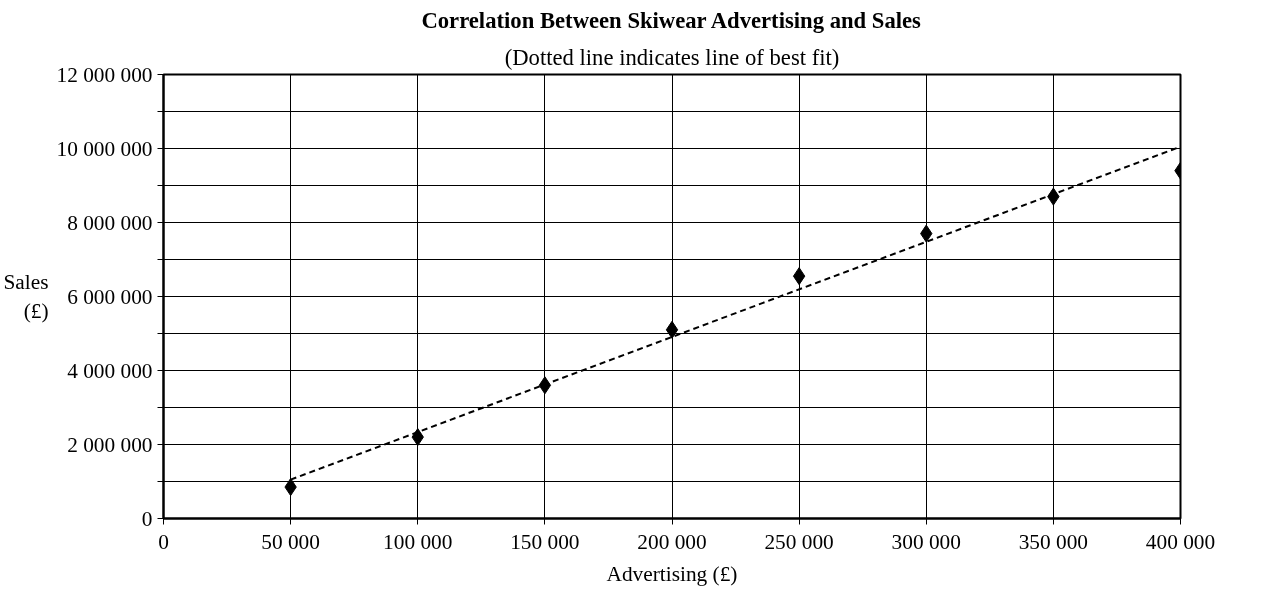  Describe the element at coordinates (672, 541) in the screenshot. I see `x-tick-label: 200 000` at that location.